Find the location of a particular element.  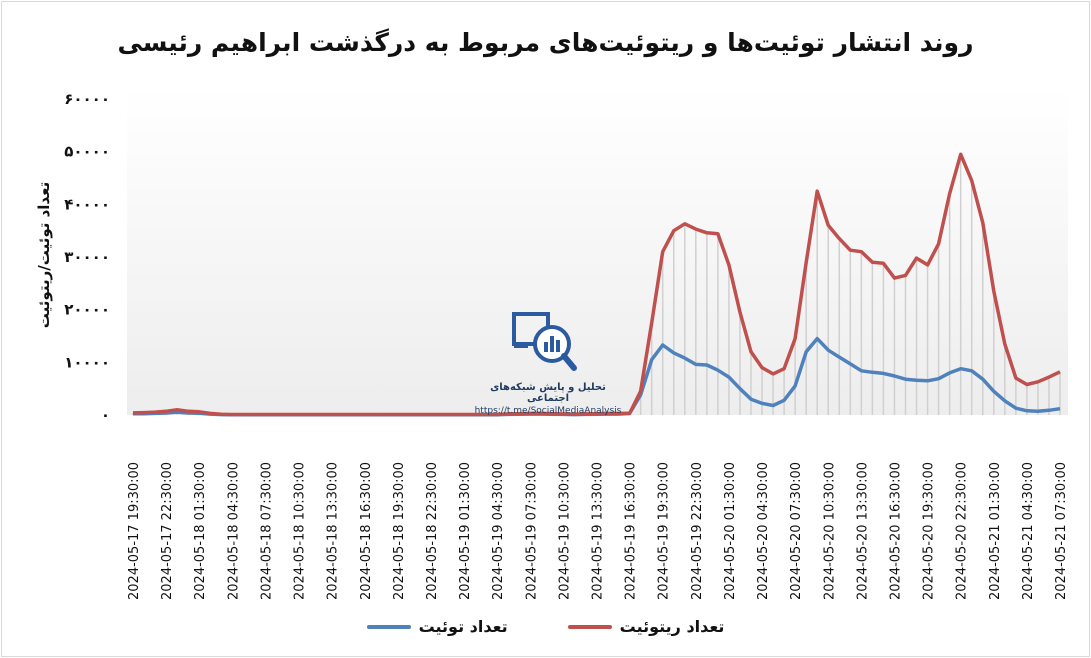

x-tick-label: 2024-05-19 22:30:00 is located at coordinates (697, 531).